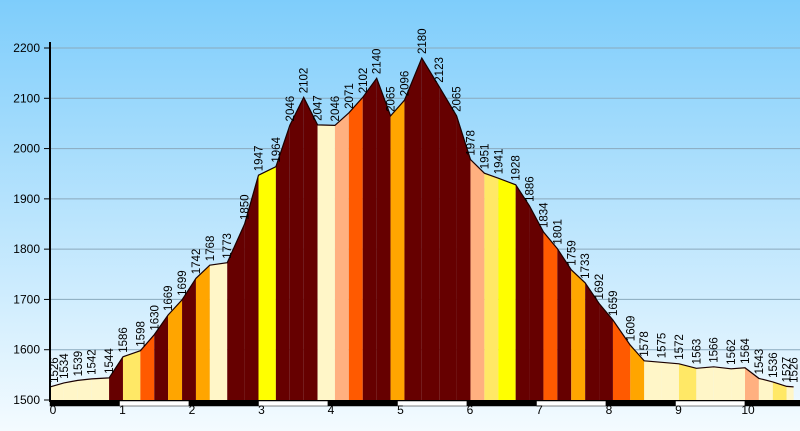 The image size is (800, 431). I want to click on elevation-label: 1947, so click(260, 159).